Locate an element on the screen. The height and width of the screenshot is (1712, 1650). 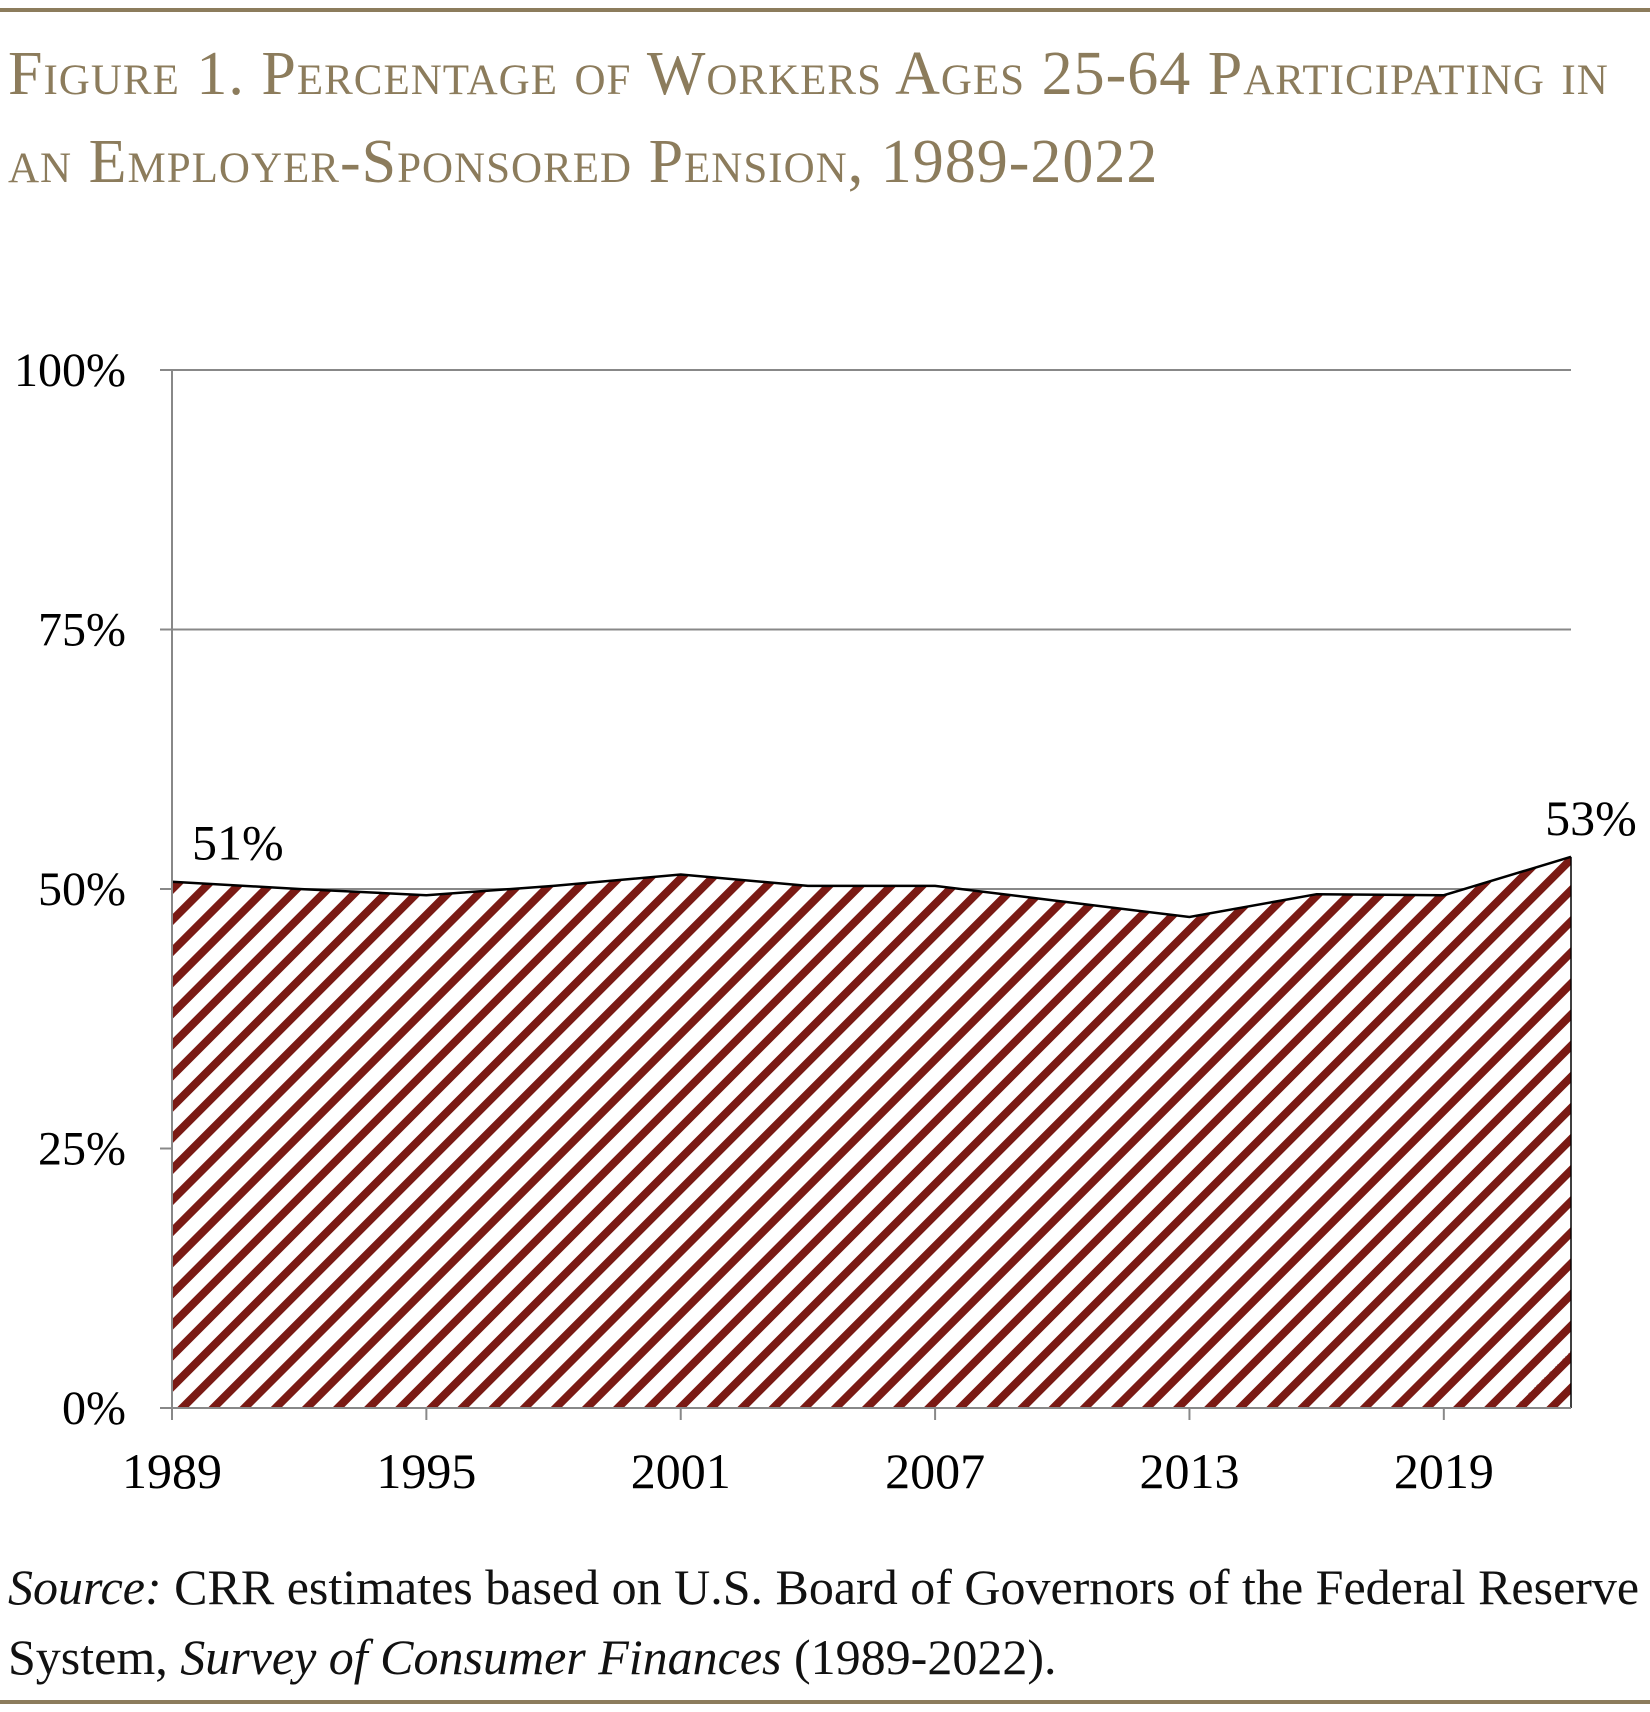
source-text-end: (1989-2022). is located at coordinates (919, 1657).